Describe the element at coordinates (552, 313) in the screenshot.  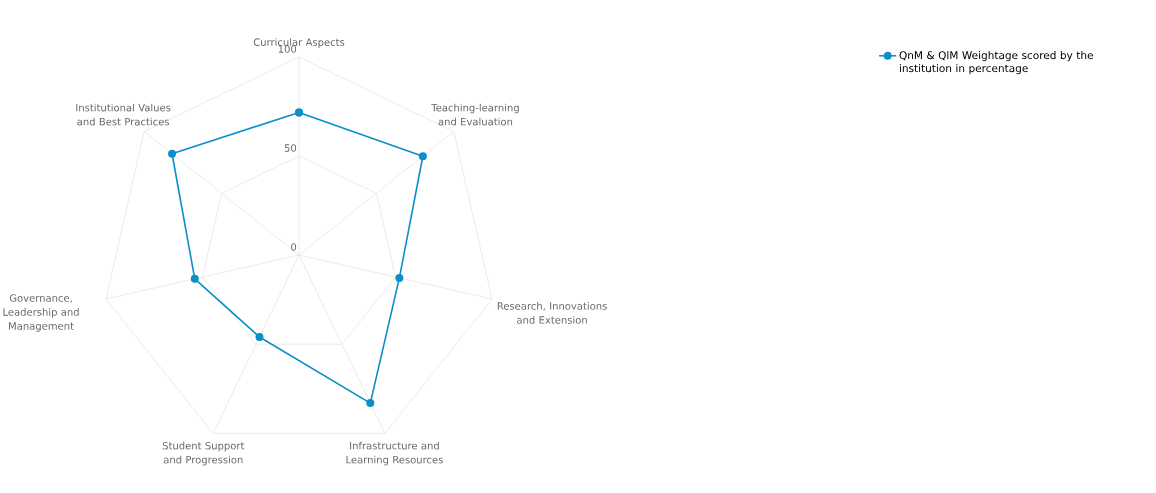
I see `spoke-label: Research, Innovations and Extension` at that location.